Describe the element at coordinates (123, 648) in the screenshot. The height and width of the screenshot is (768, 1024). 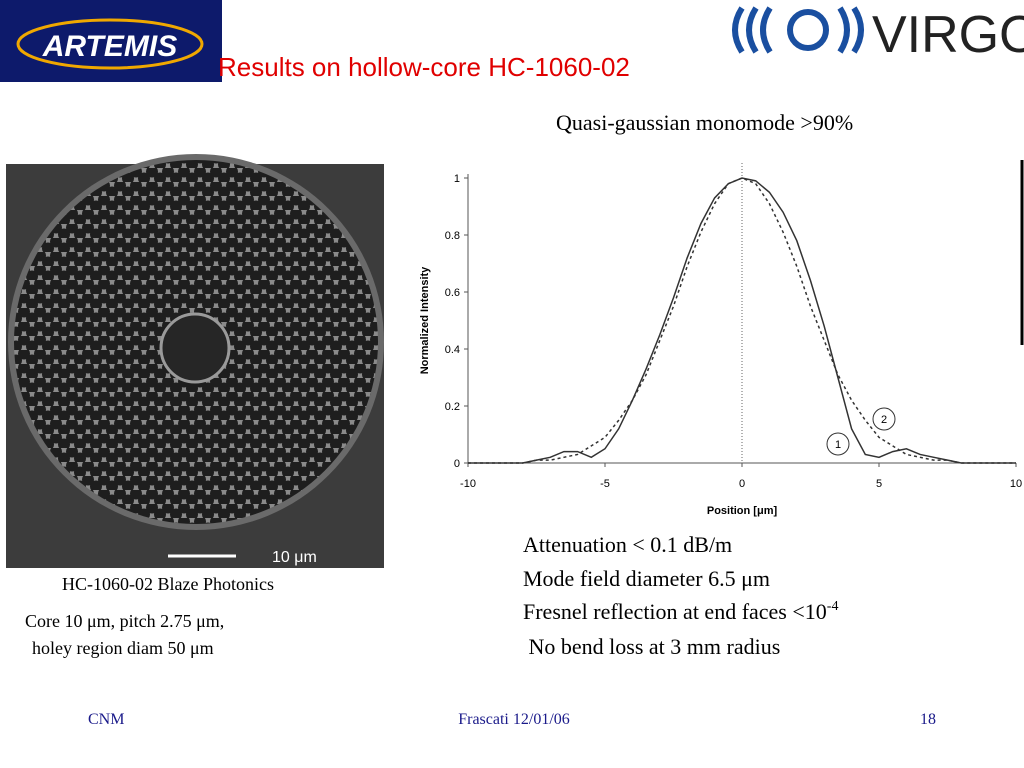
I see `details: holey region diam 50 μm` at that location.